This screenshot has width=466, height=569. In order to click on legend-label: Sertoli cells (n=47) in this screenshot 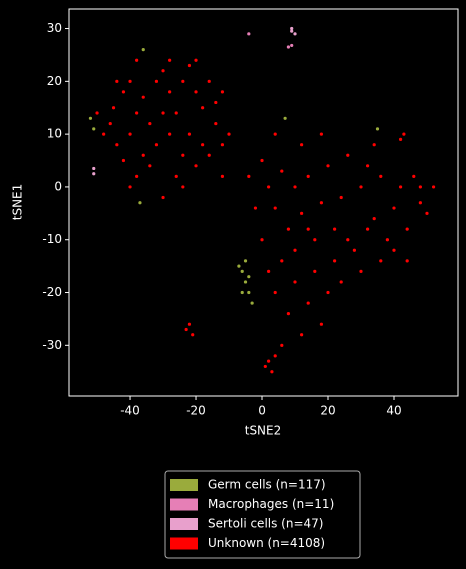, I will do `click(265, 524)`.